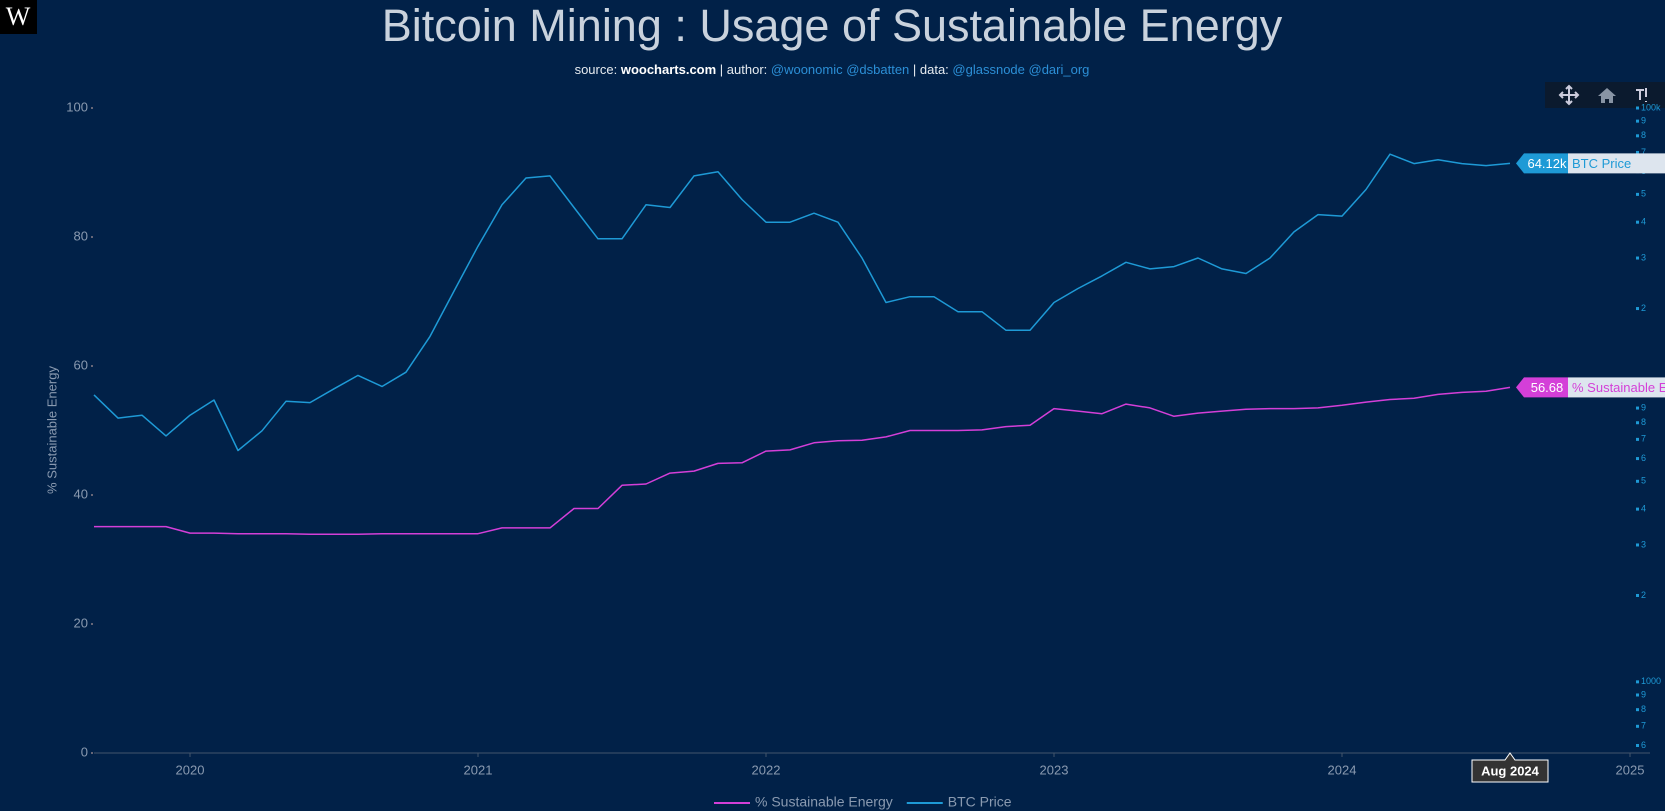 Image resolution: width=1665 pixels, height=811 pixels. What do you see at coordinates (84, 751) in the screenshot?
I see `y-tick-label: 0` at bounding box center [84, 751].